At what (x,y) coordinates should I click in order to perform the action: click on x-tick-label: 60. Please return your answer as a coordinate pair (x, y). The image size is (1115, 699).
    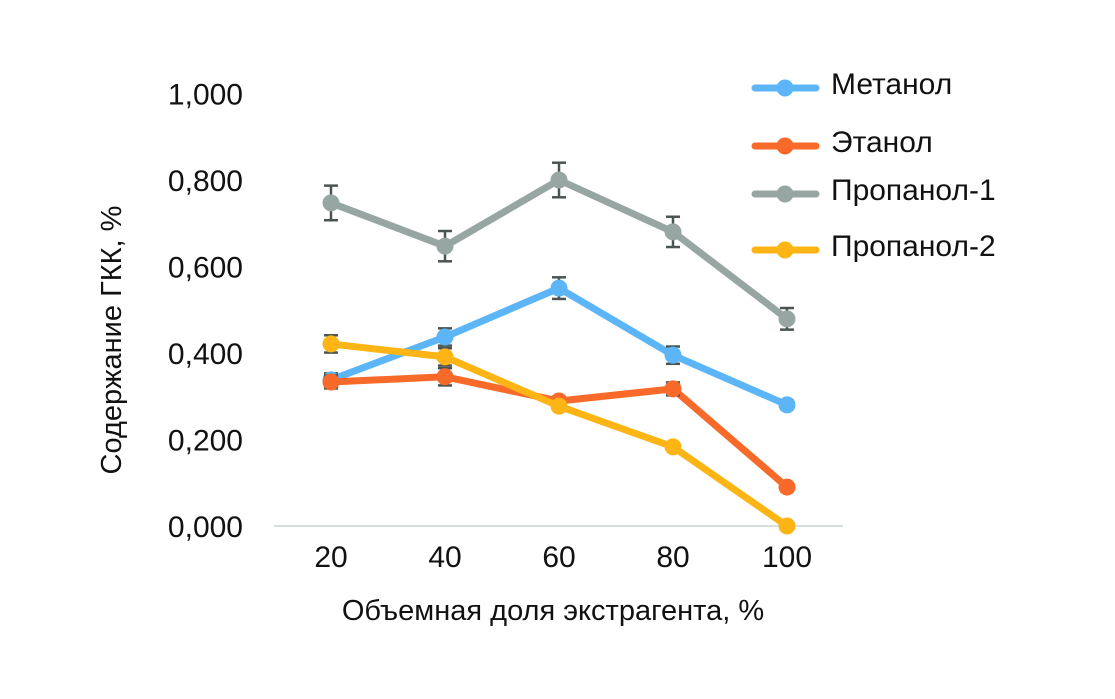
    Looking at the image, I should click on (558, 557).